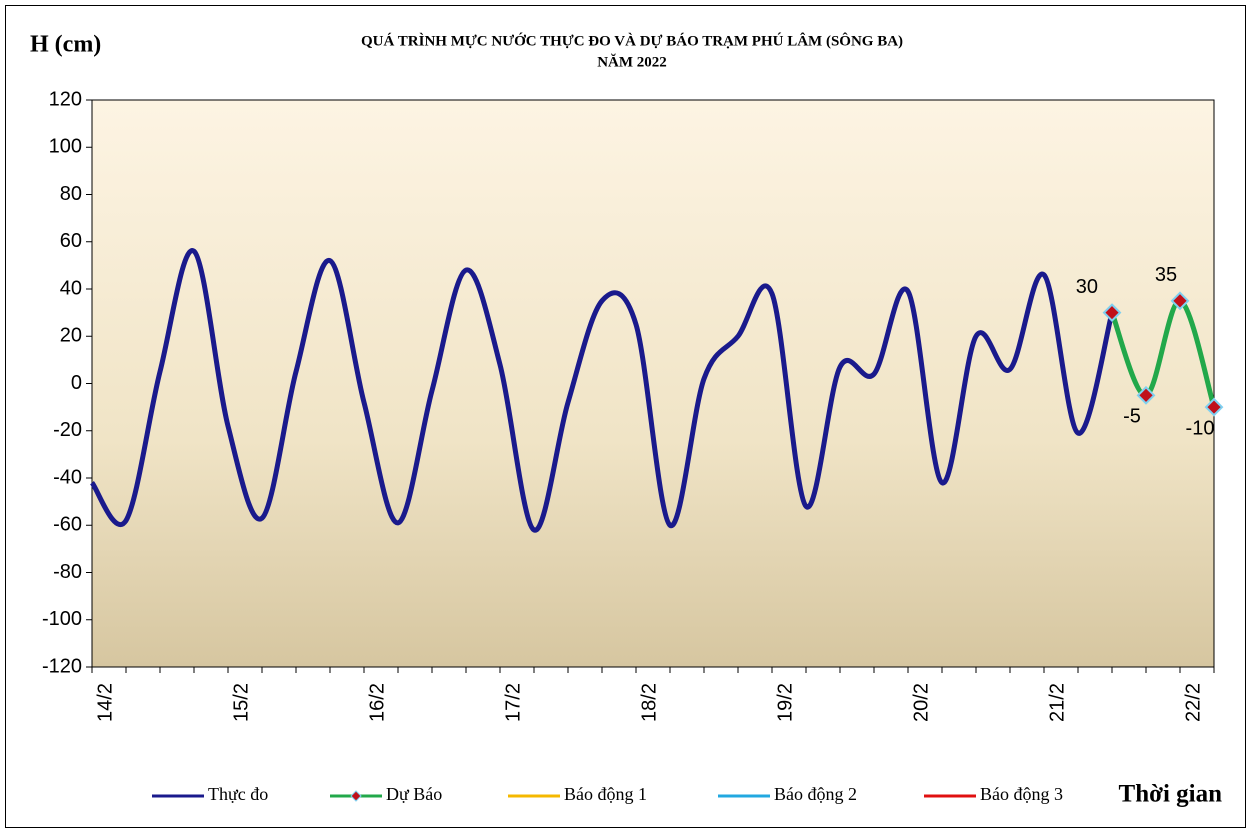 Image resolution: width=1251 pixels, height=834 pixels. I want to click on data-label: -5, so click(1132, 417).